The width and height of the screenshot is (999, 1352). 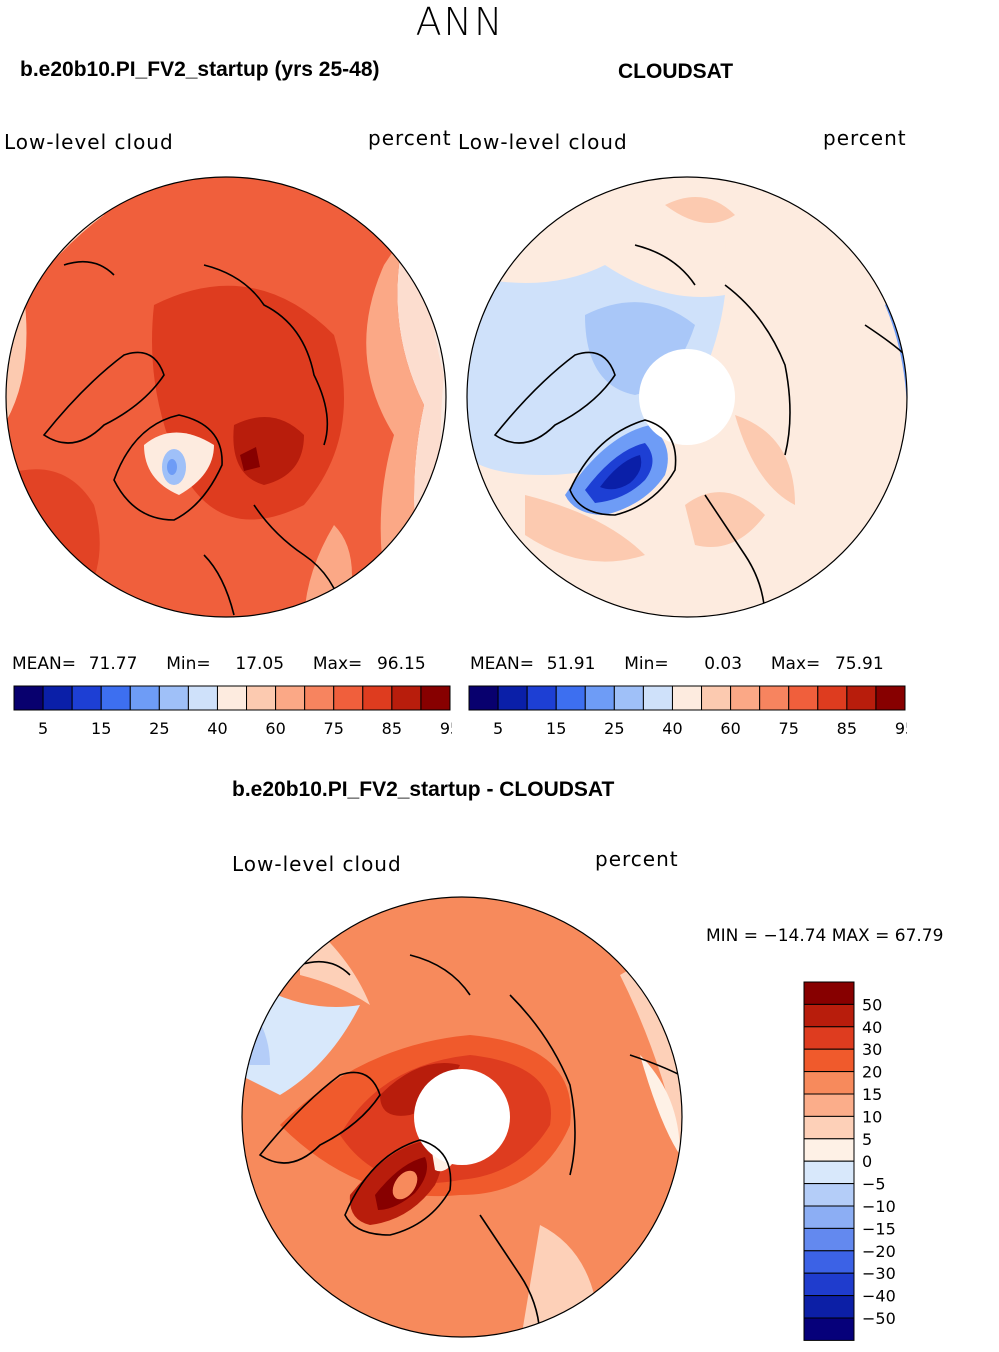 What do you see at coordinates (245, 728) in the screenshot?
I see `model-colorbar-ticks: 5 15 25 40 60 75 85 95` at bounding box center [245, 728].